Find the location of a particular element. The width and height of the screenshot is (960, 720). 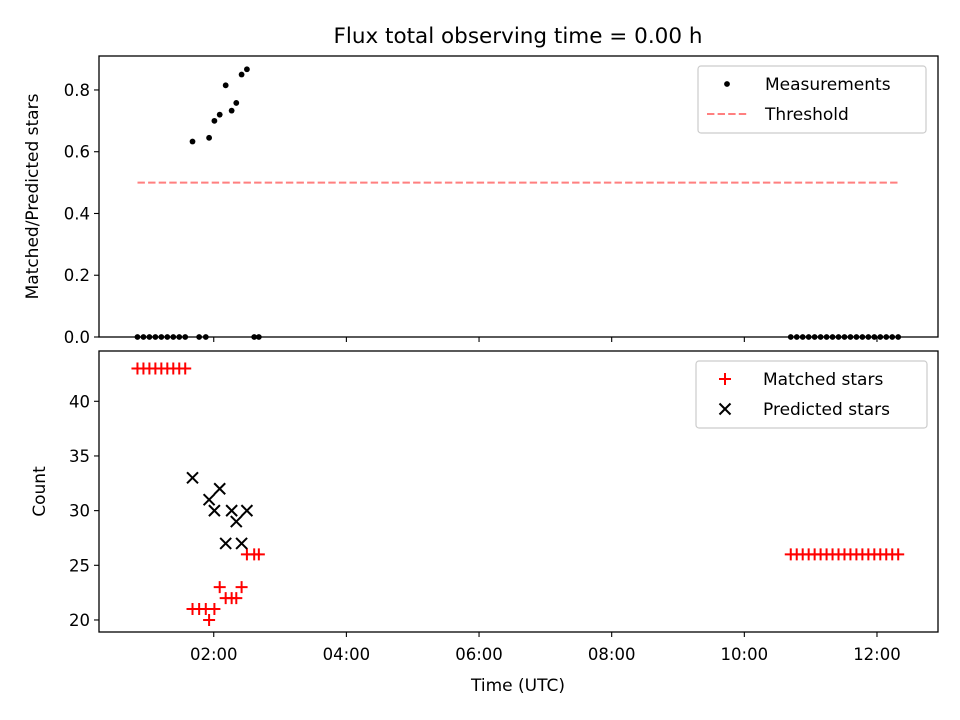

y-axis-label: Matched/Predicted stars is located at coordinates (33, 196).